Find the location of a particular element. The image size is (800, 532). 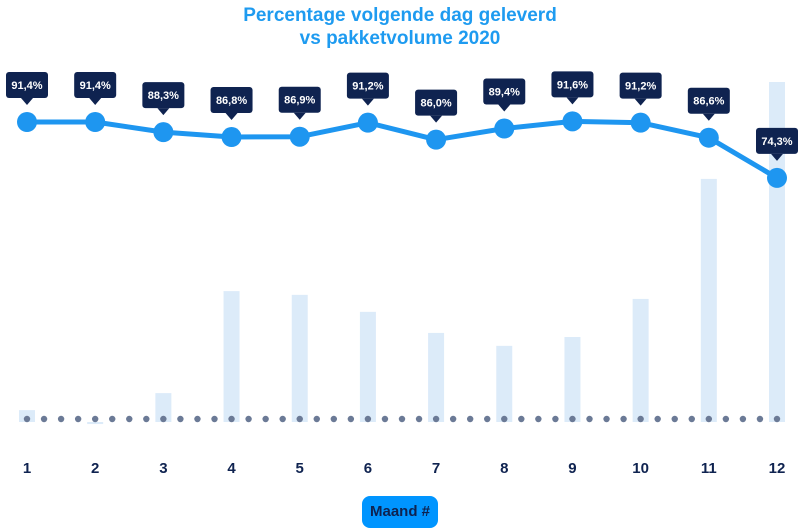

x-tick-label: 2 is located at coordinates (95, 468).